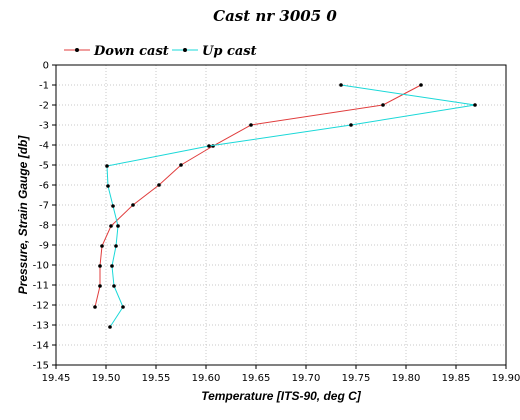 The image size is (520, 420). What do you see at coordinates (44, 106) in the screenshot?
I see `y-tick-label: -2` at bounding box center [44, 106].